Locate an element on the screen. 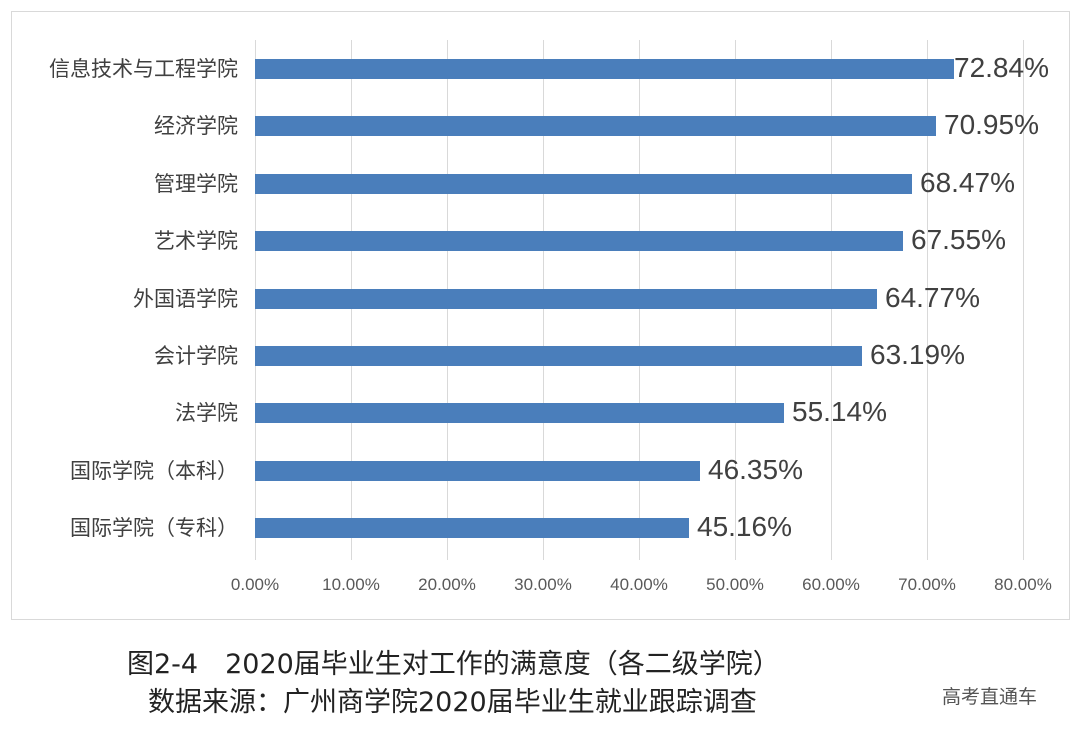 The image size is (1080, 733). figure-title: 图2-4 2020届毕业生对工作的满意度（各二级学院） is located at coordinates (453, 664).